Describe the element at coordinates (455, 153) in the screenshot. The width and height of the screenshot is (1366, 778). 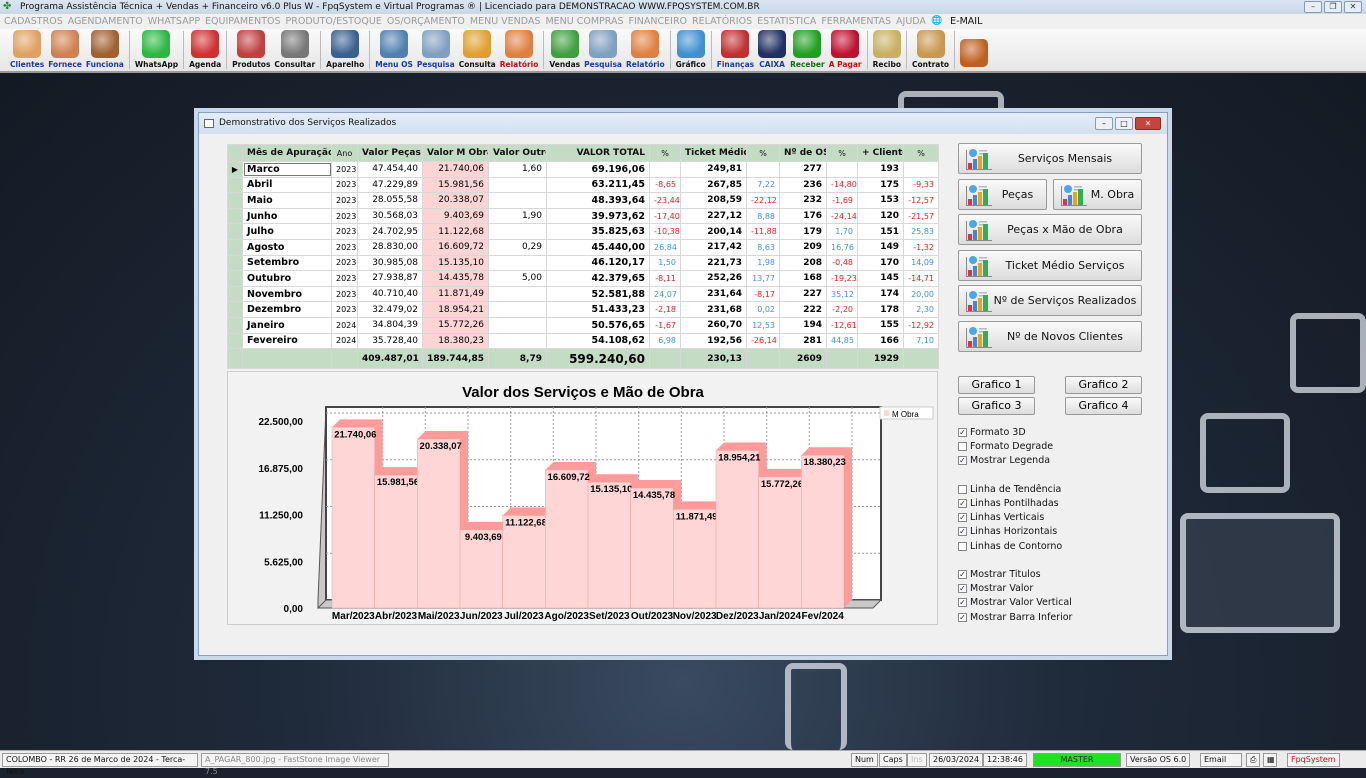
I see `column-header: Valor M Obra` at that location.